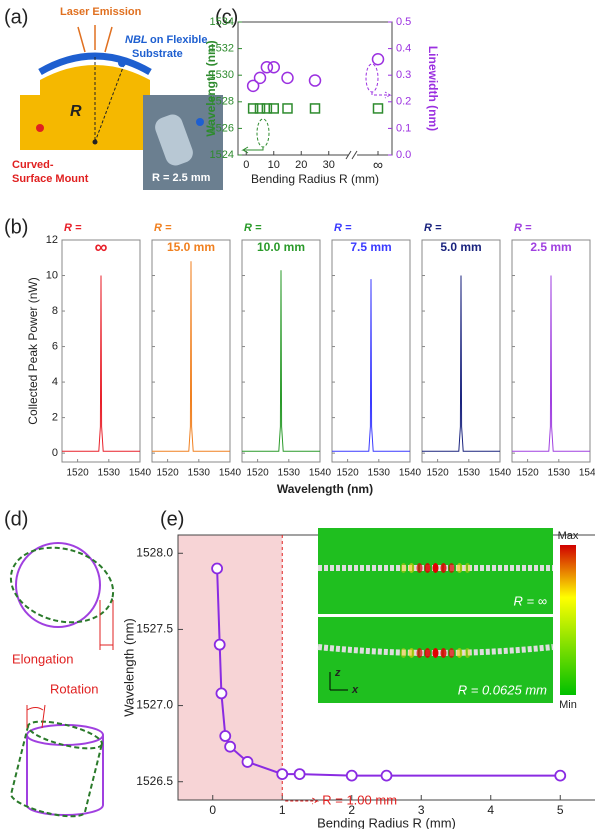 The width and height of the screenshot is (595, 829). Describe the element at coordinates (52, 240) in the screenshot. I see `y-tick-label: 12` at that location.